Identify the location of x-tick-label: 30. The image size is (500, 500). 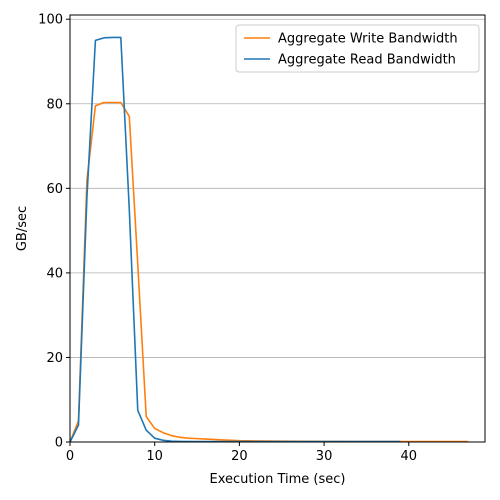
(324, 456).